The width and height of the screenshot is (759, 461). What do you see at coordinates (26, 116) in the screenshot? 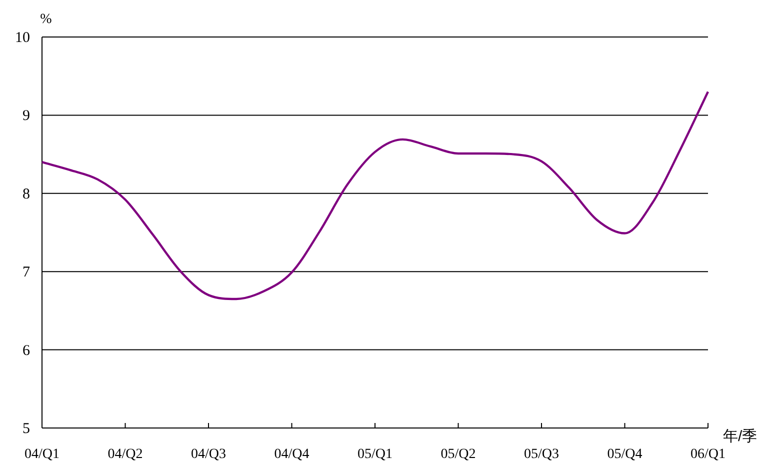
I see `y-tick-label: 9` at bounding box center [26, 116].